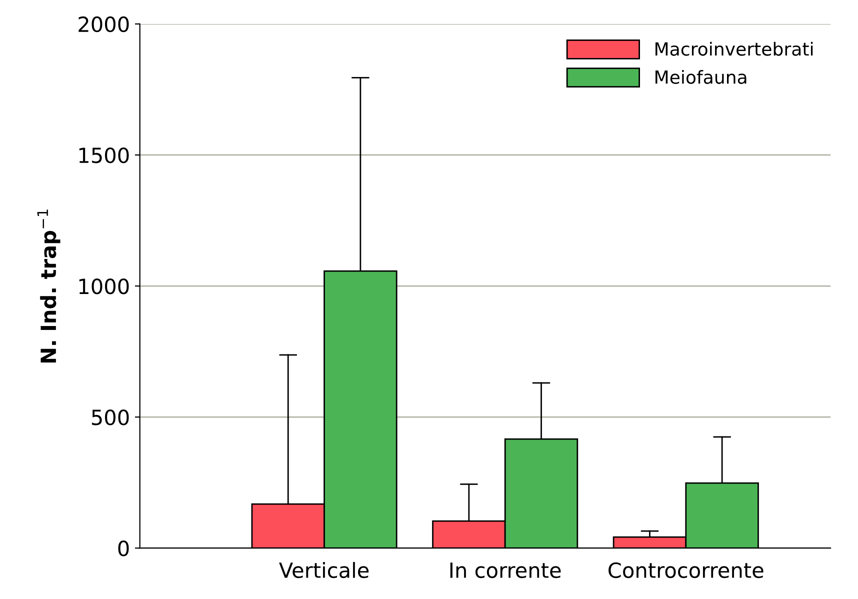  I want to click on y-tick-label: 1500, so click(104, 155).